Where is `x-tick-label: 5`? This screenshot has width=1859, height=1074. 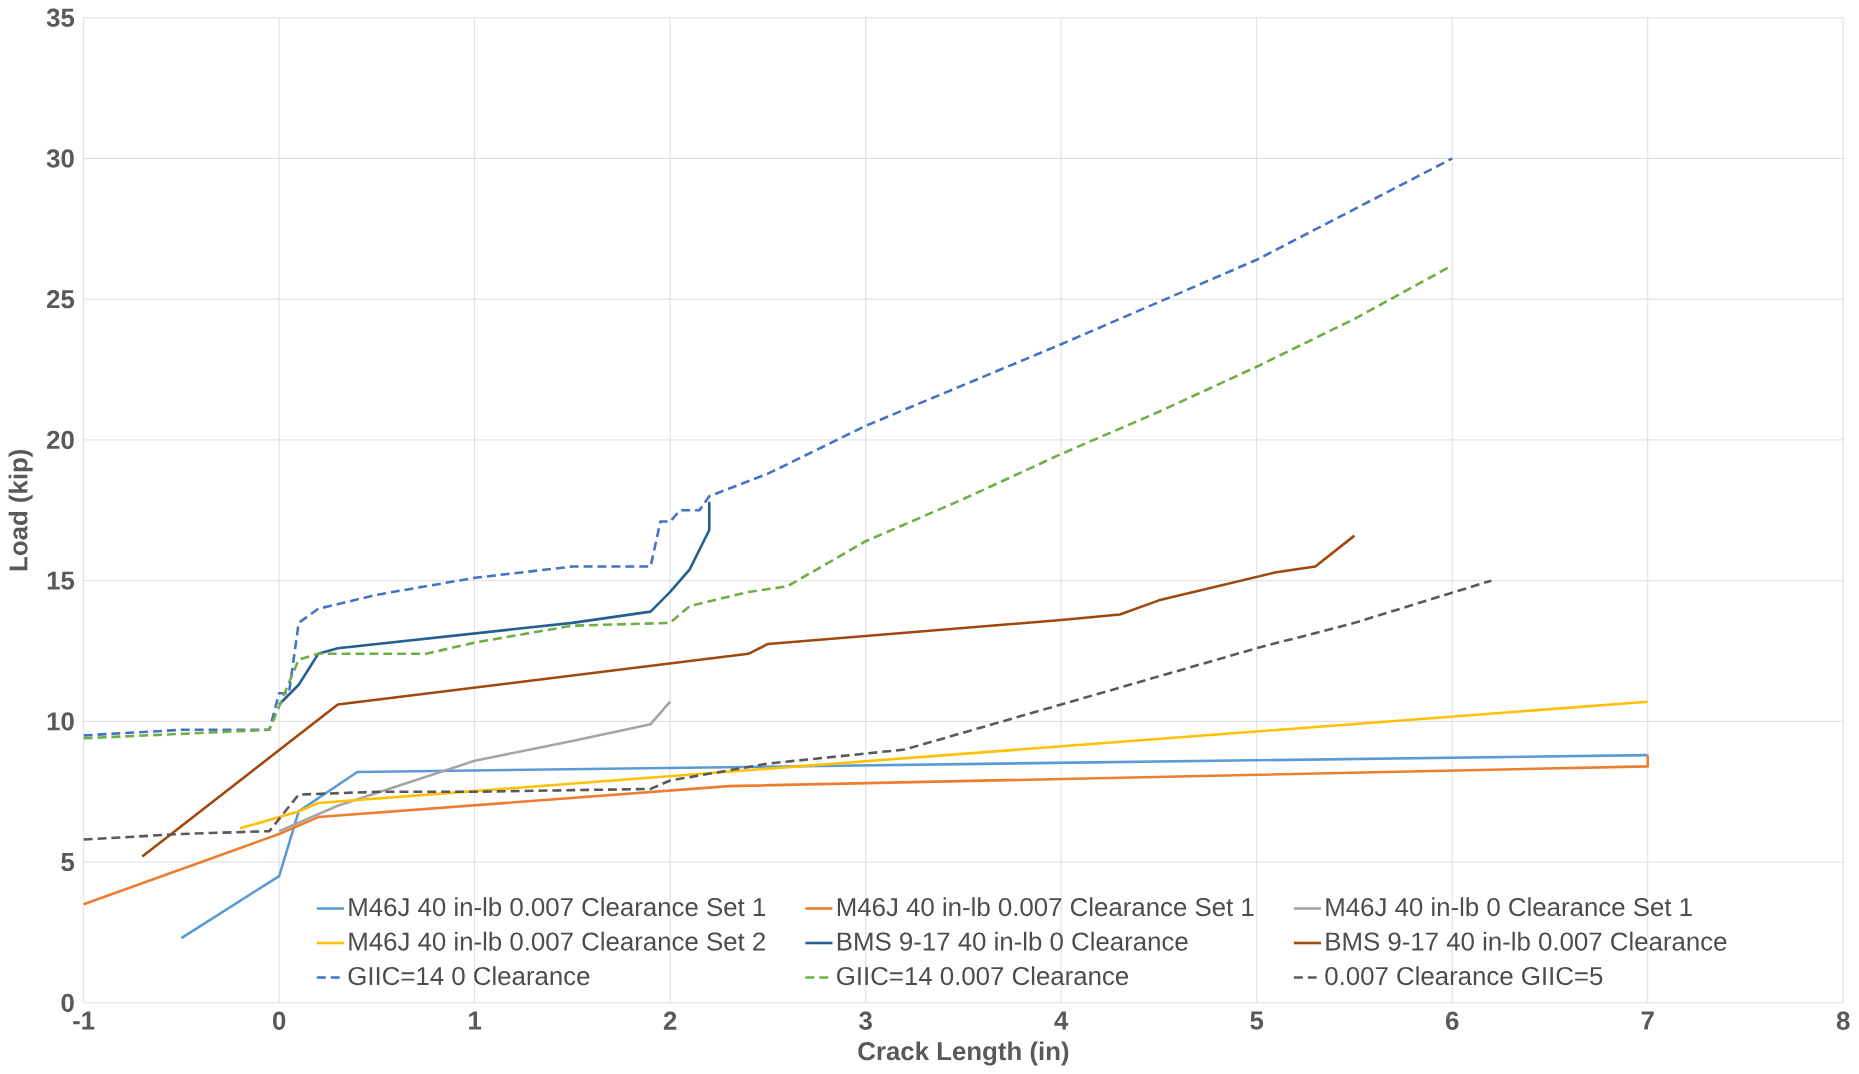 x-tick-label: 5 is located at coordinates (1257, 1020).